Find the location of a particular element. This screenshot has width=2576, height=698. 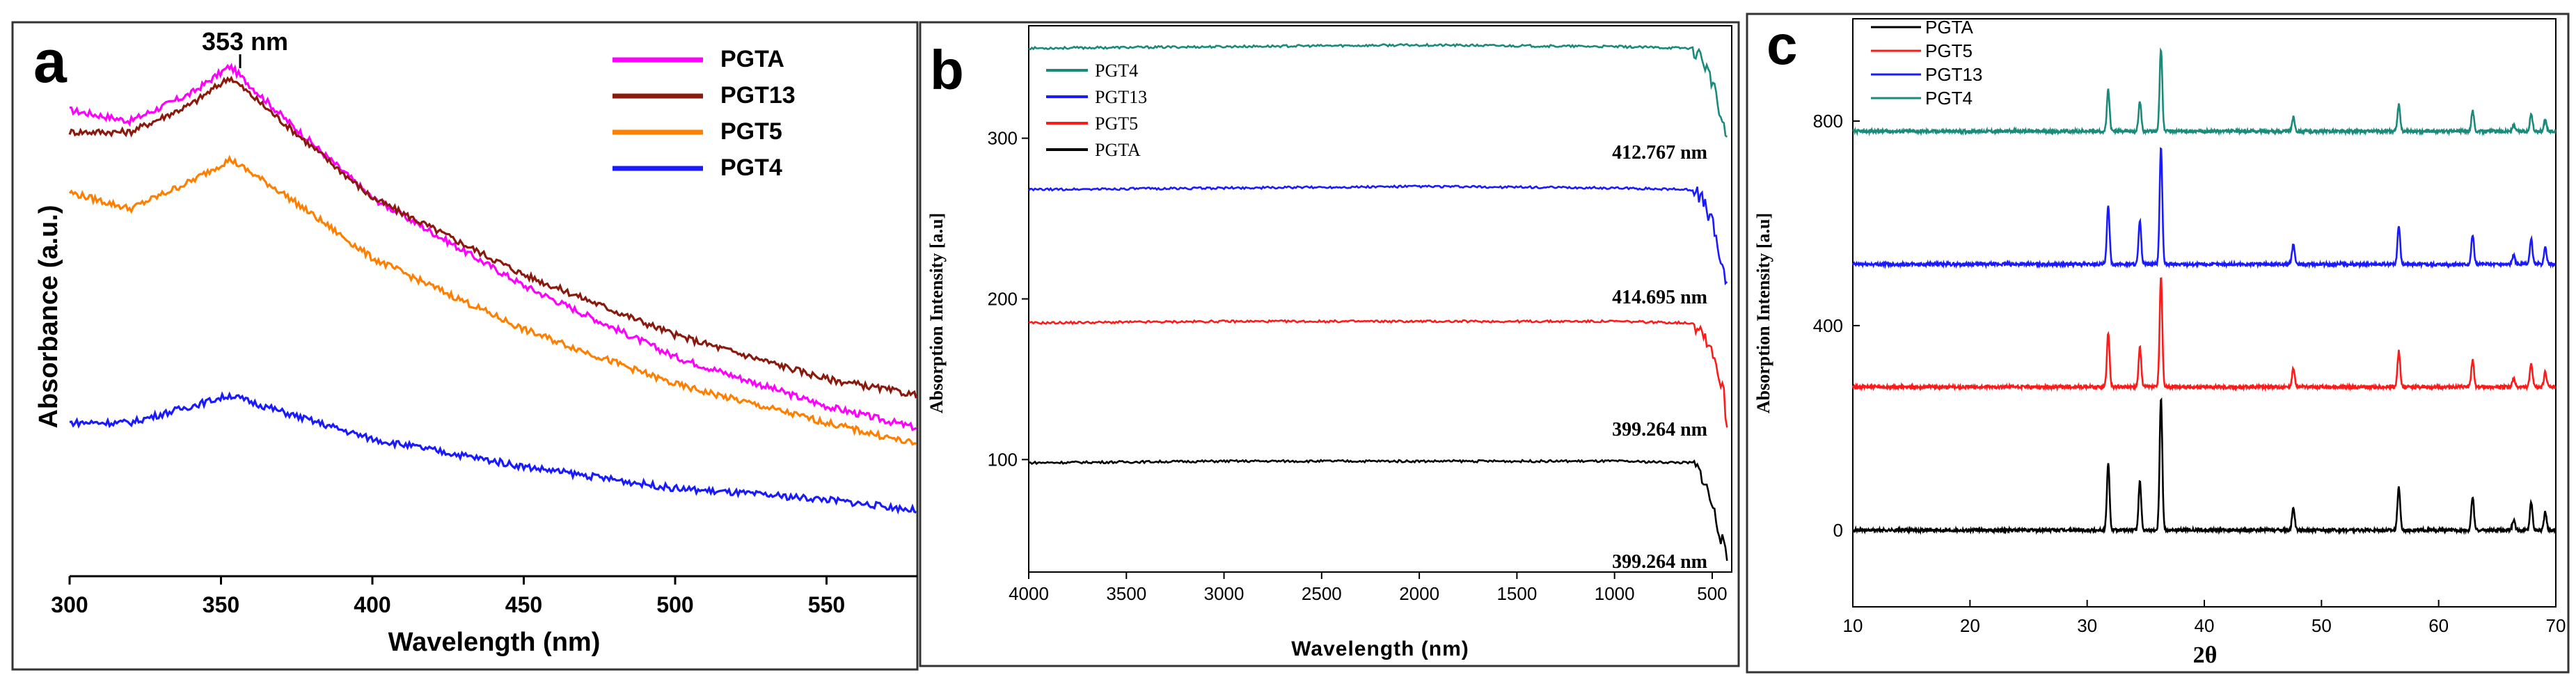

x-tick-label-b: 2500 is located at coordinates (1322, 593).